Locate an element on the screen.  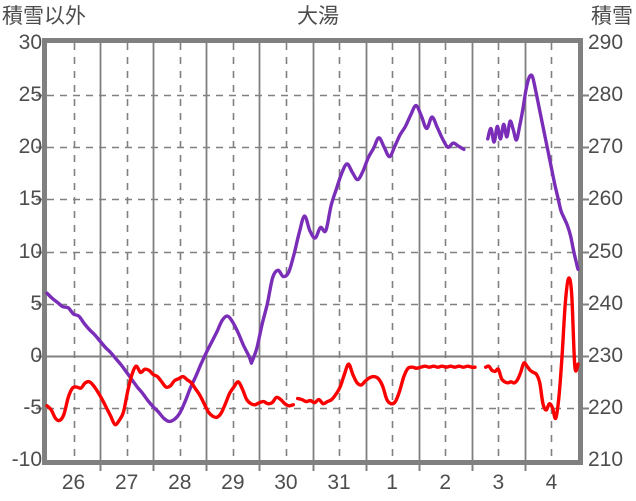
x-axis-tick-1: 1 is located at coordinates (392, 482).